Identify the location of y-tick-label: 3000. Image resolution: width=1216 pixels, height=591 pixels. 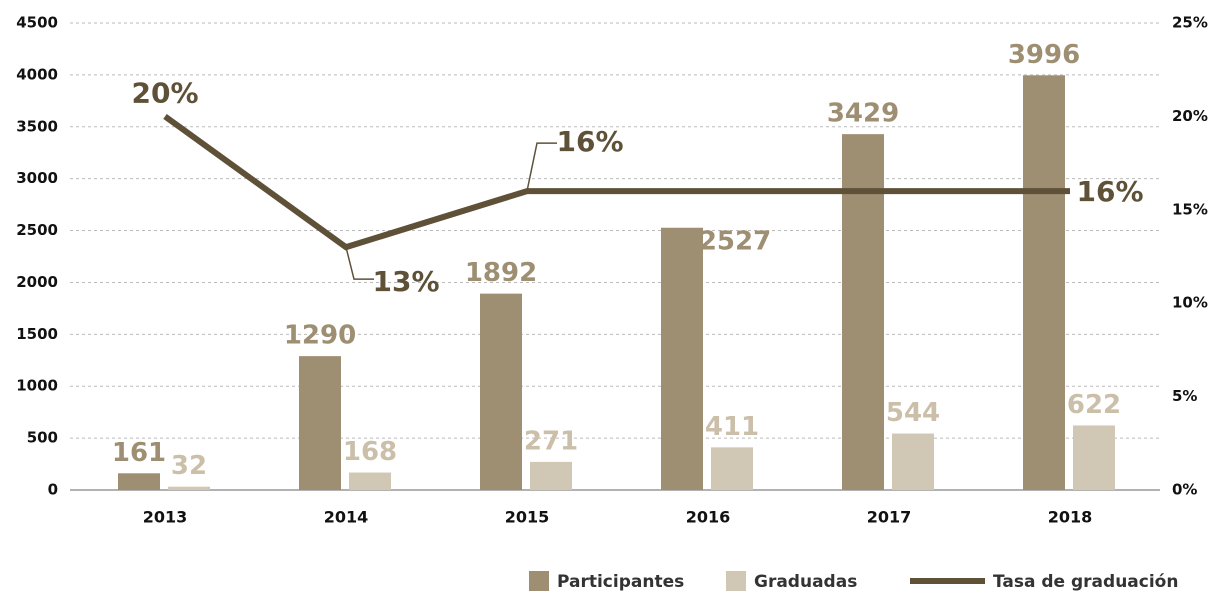
(37, 178).